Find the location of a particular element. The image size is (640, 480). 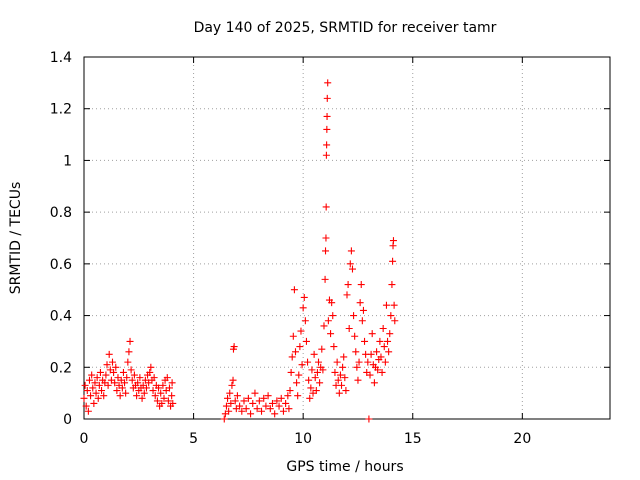

x-tick-label: 20 is located at coordinates (522, 439).